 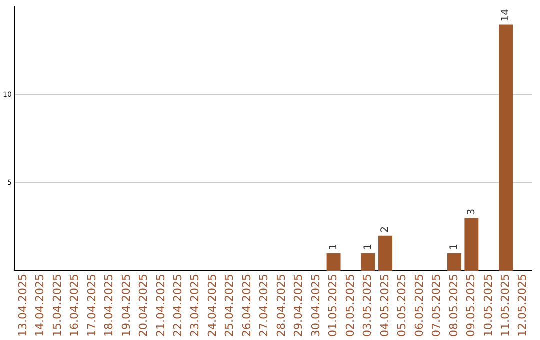 What do you see at coordinates (126, 306) in the screenshot?
I see `x-tick-label: 19.04.2025` at bounding box center [126, 306].